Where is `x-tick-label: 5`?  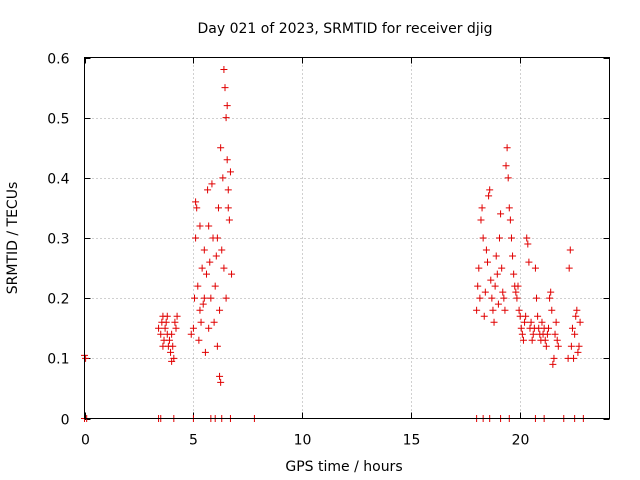 x-tick-label: 5 is located at coordinates (193, 441).